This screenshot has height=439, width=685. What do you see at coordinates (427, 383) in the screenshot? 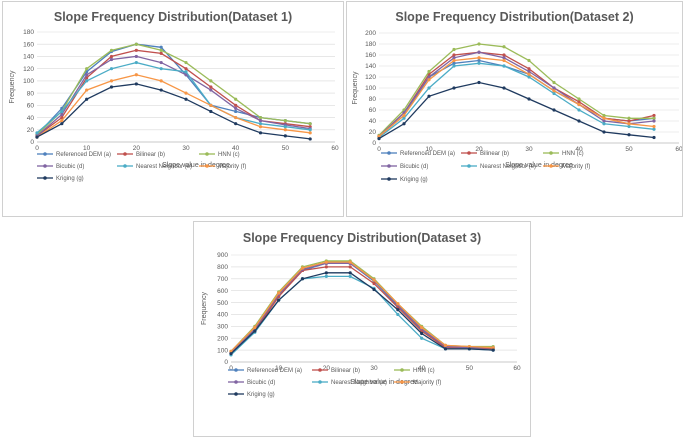
I see `legend-label: Majority (f)` at bounding box center [427, 383].